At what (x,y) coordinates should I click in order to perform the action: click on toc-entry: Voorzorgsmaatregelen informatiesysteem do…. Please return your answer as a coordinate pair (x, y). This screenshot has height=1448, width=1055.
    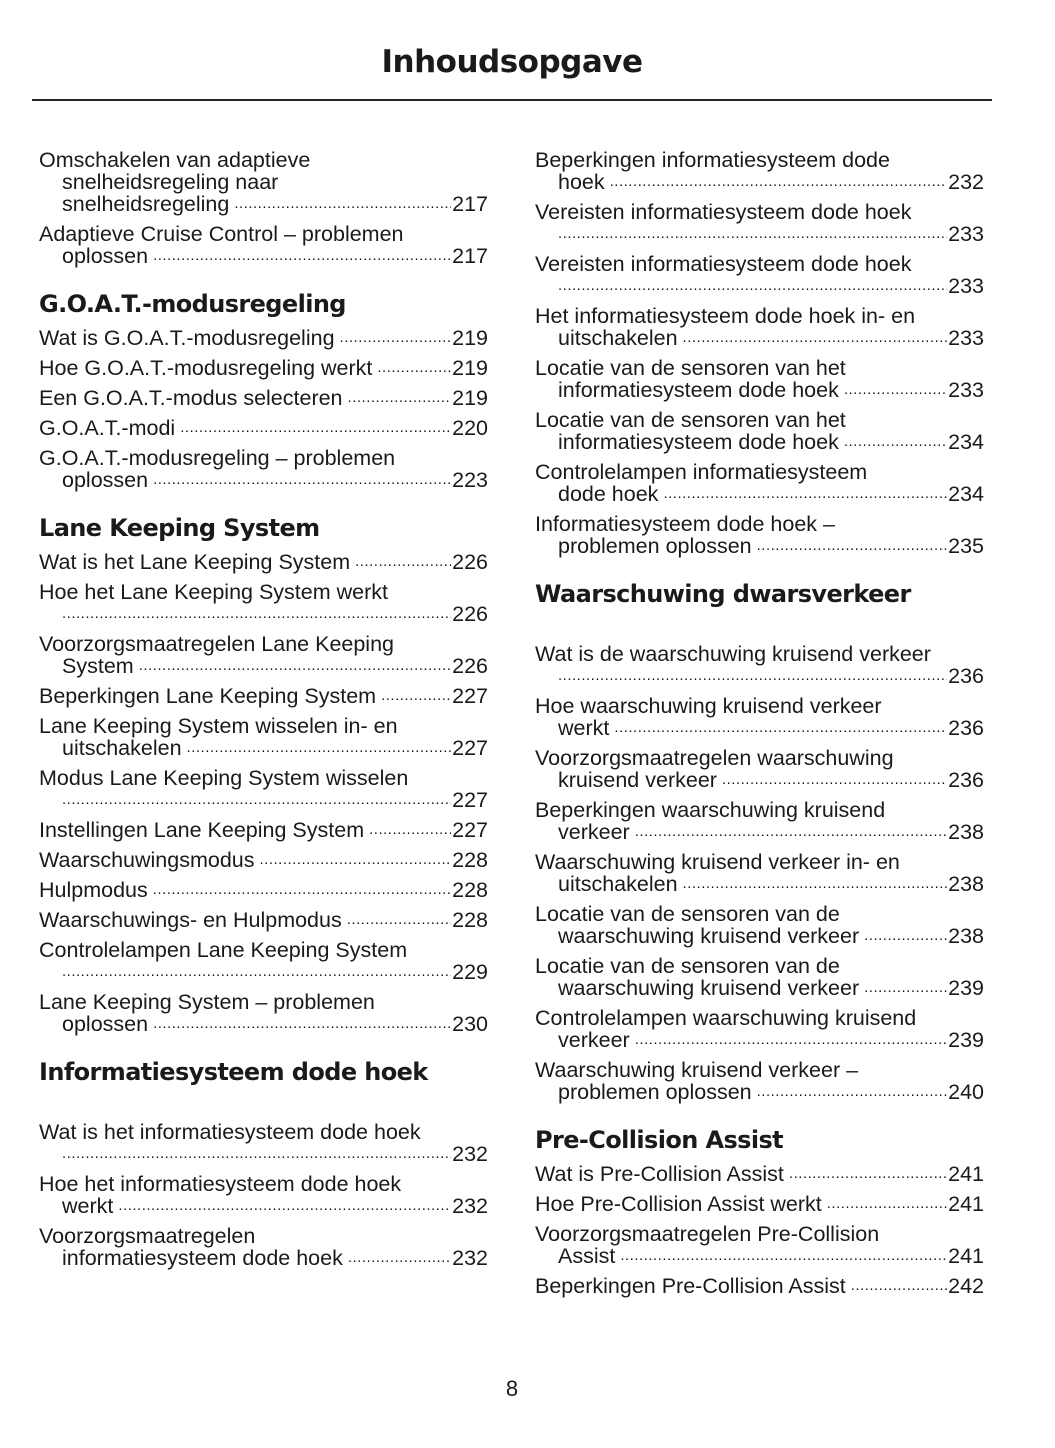
    Looking at the image, I should click on (263, 1247).